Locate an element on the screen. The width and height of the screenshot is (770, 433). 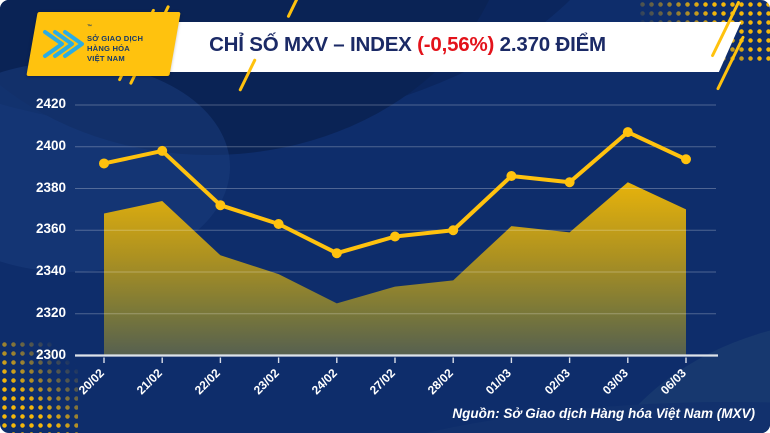
y-tick-label-2340: 2340 is located at coordinates (50, 270).